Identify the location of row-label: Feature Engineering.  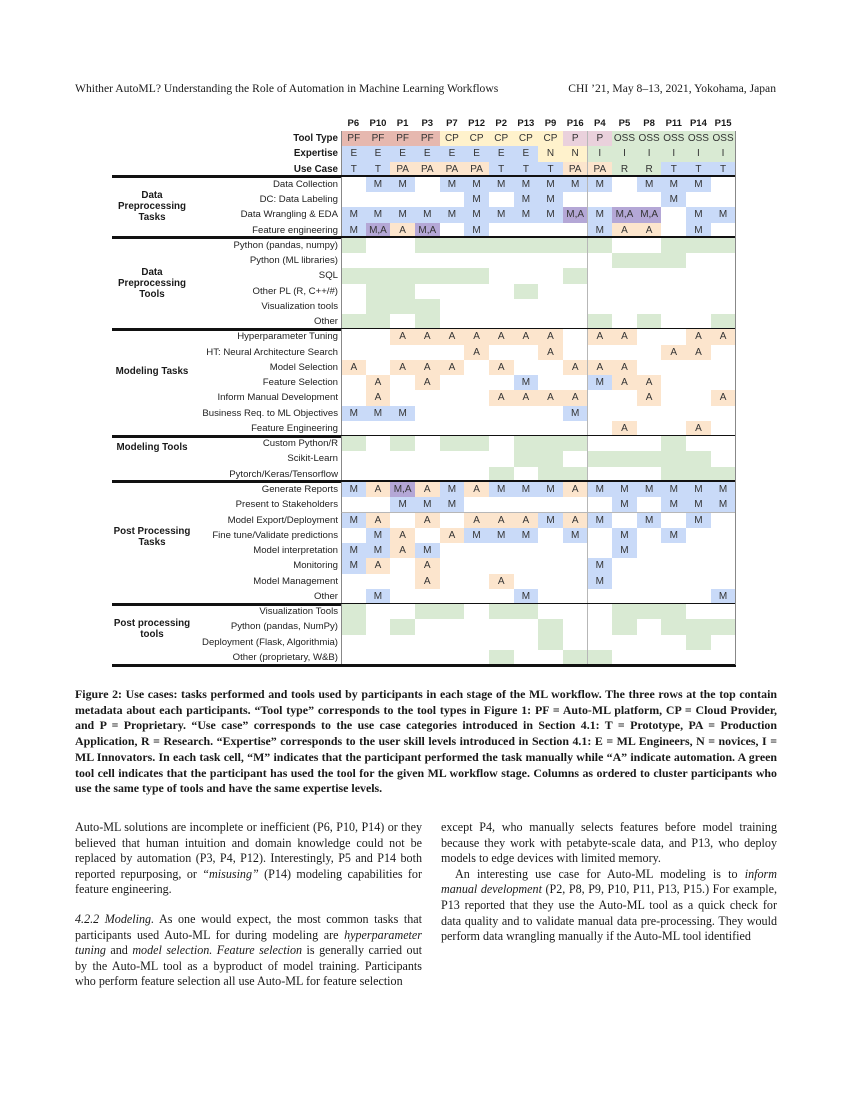
(294, 428).